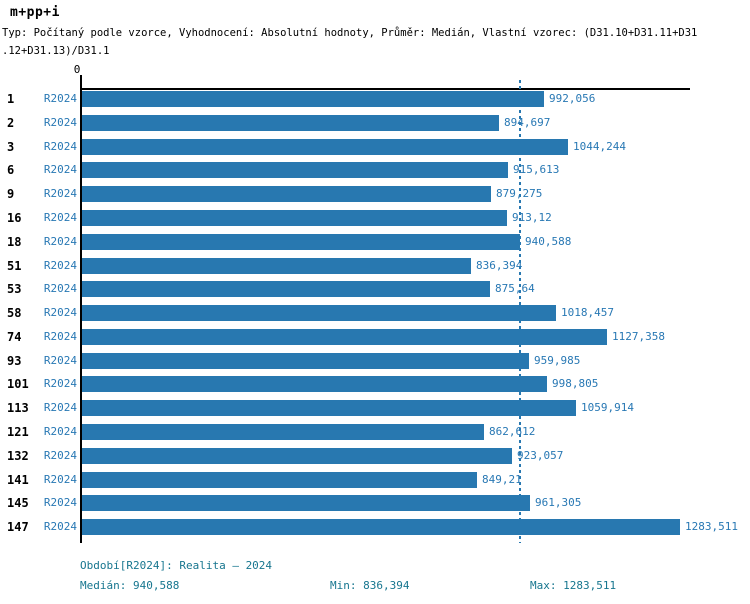 This screenshot has height=604, width=750. What do you see at coordinates (557, 360) in the screenshot?
I see `bar-value-label: 959,985` at bounding box center [557, 360].